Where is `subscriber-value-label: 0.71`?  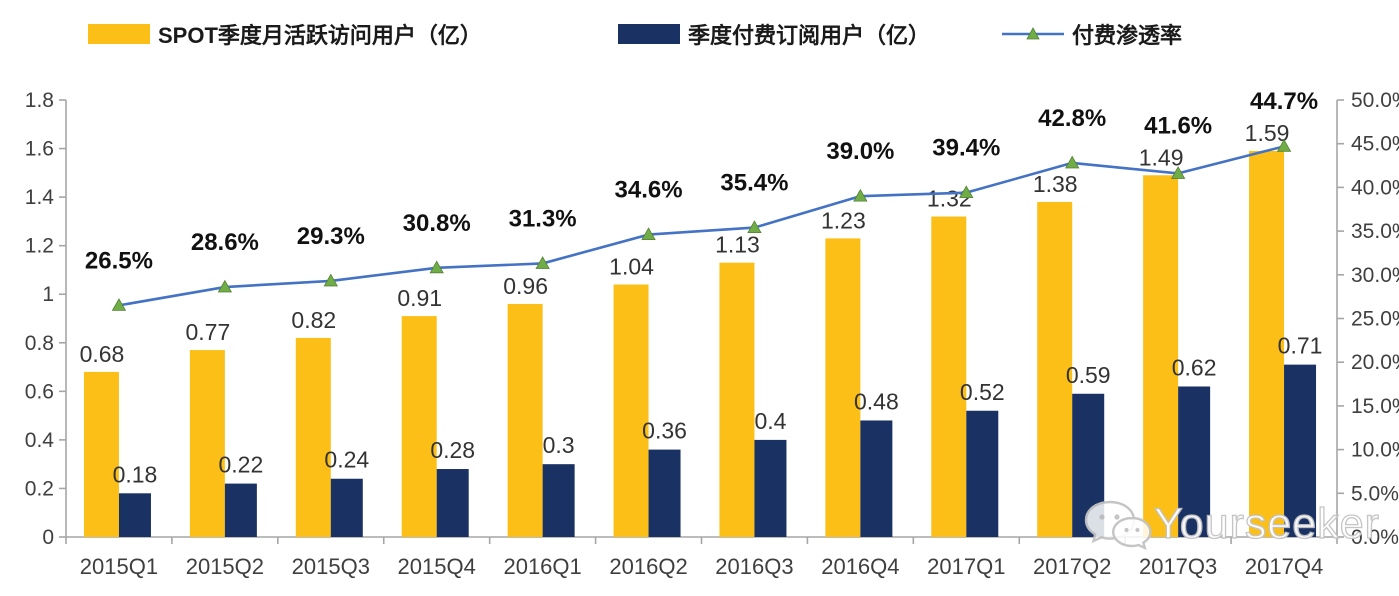
subscriber-value-label: 0.71 is located at coordinates (1300, 346).